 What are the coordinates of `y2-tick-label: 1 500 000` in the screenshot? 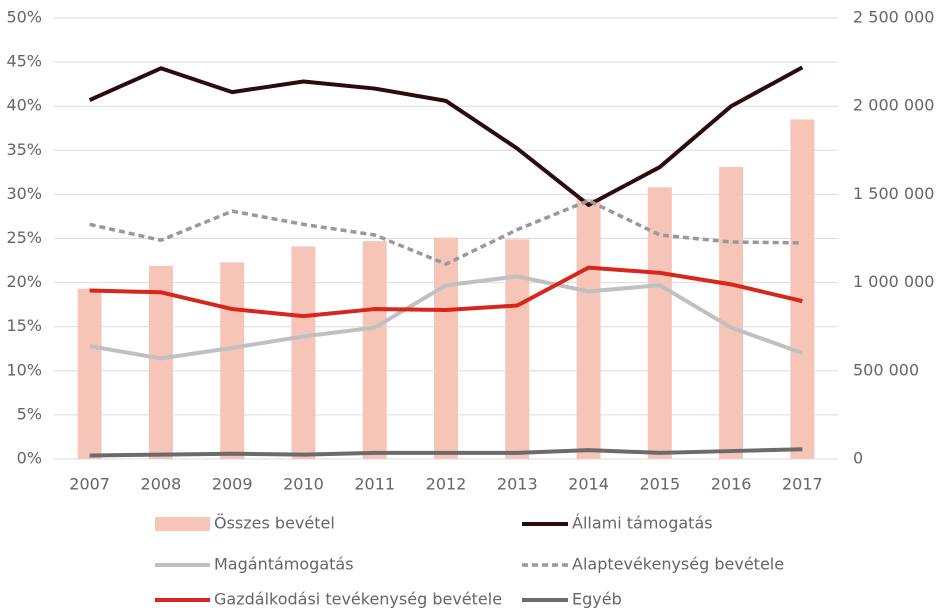 It's located at (893, 193).